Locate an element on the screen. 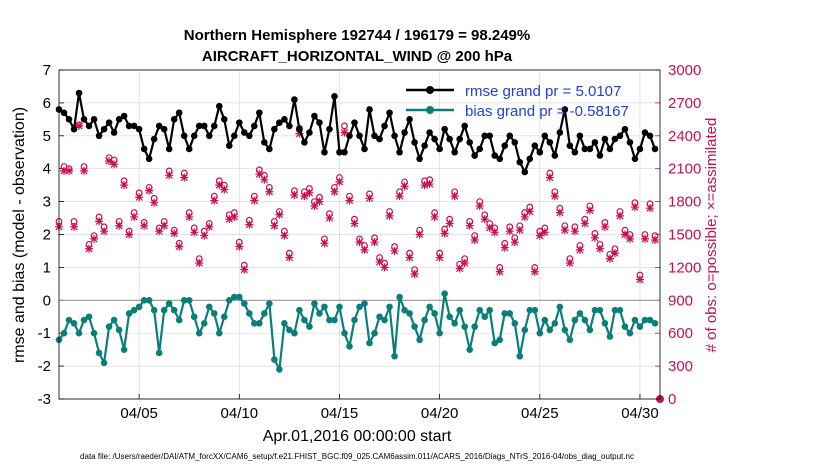 Image resolution: width=830 pixels, height=470 pixels. y2-tick-label: 2100 is located at coordinates (684, 169).